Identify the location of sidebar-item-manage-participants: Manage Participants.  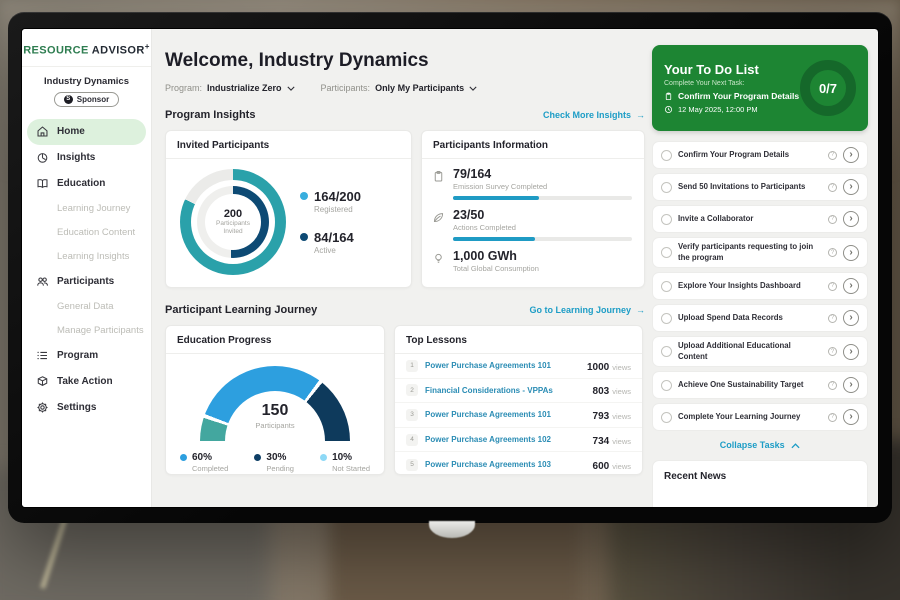
(100, 331).